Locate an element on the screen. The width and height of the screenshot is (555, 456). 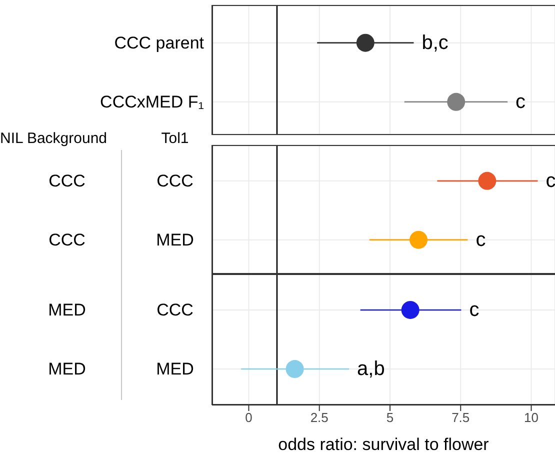
x-tick-label: 2.5 is located at coordinates (319, 418).